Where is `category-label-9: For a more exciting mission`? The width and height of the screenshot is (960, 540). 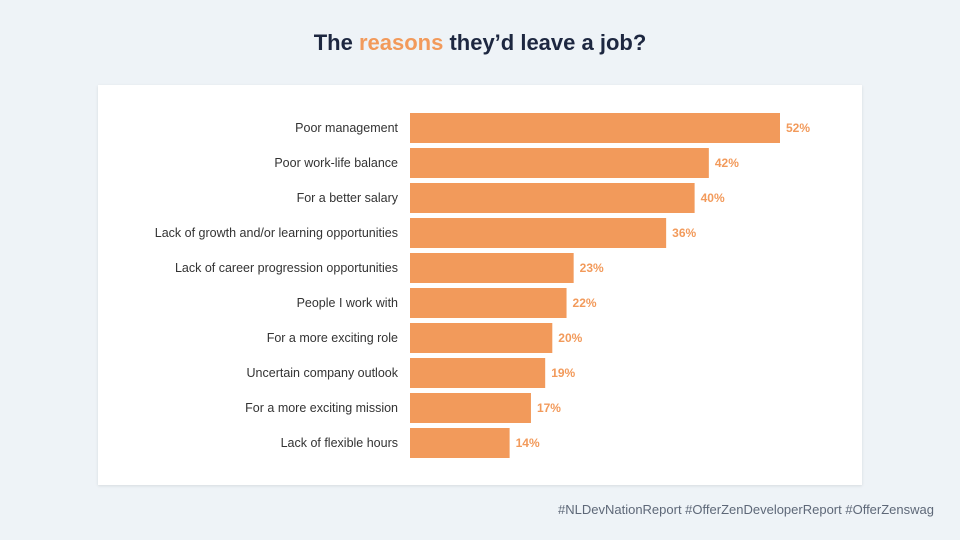 category-label-9: For a more exciting mission is located at coordinates (321, 408).